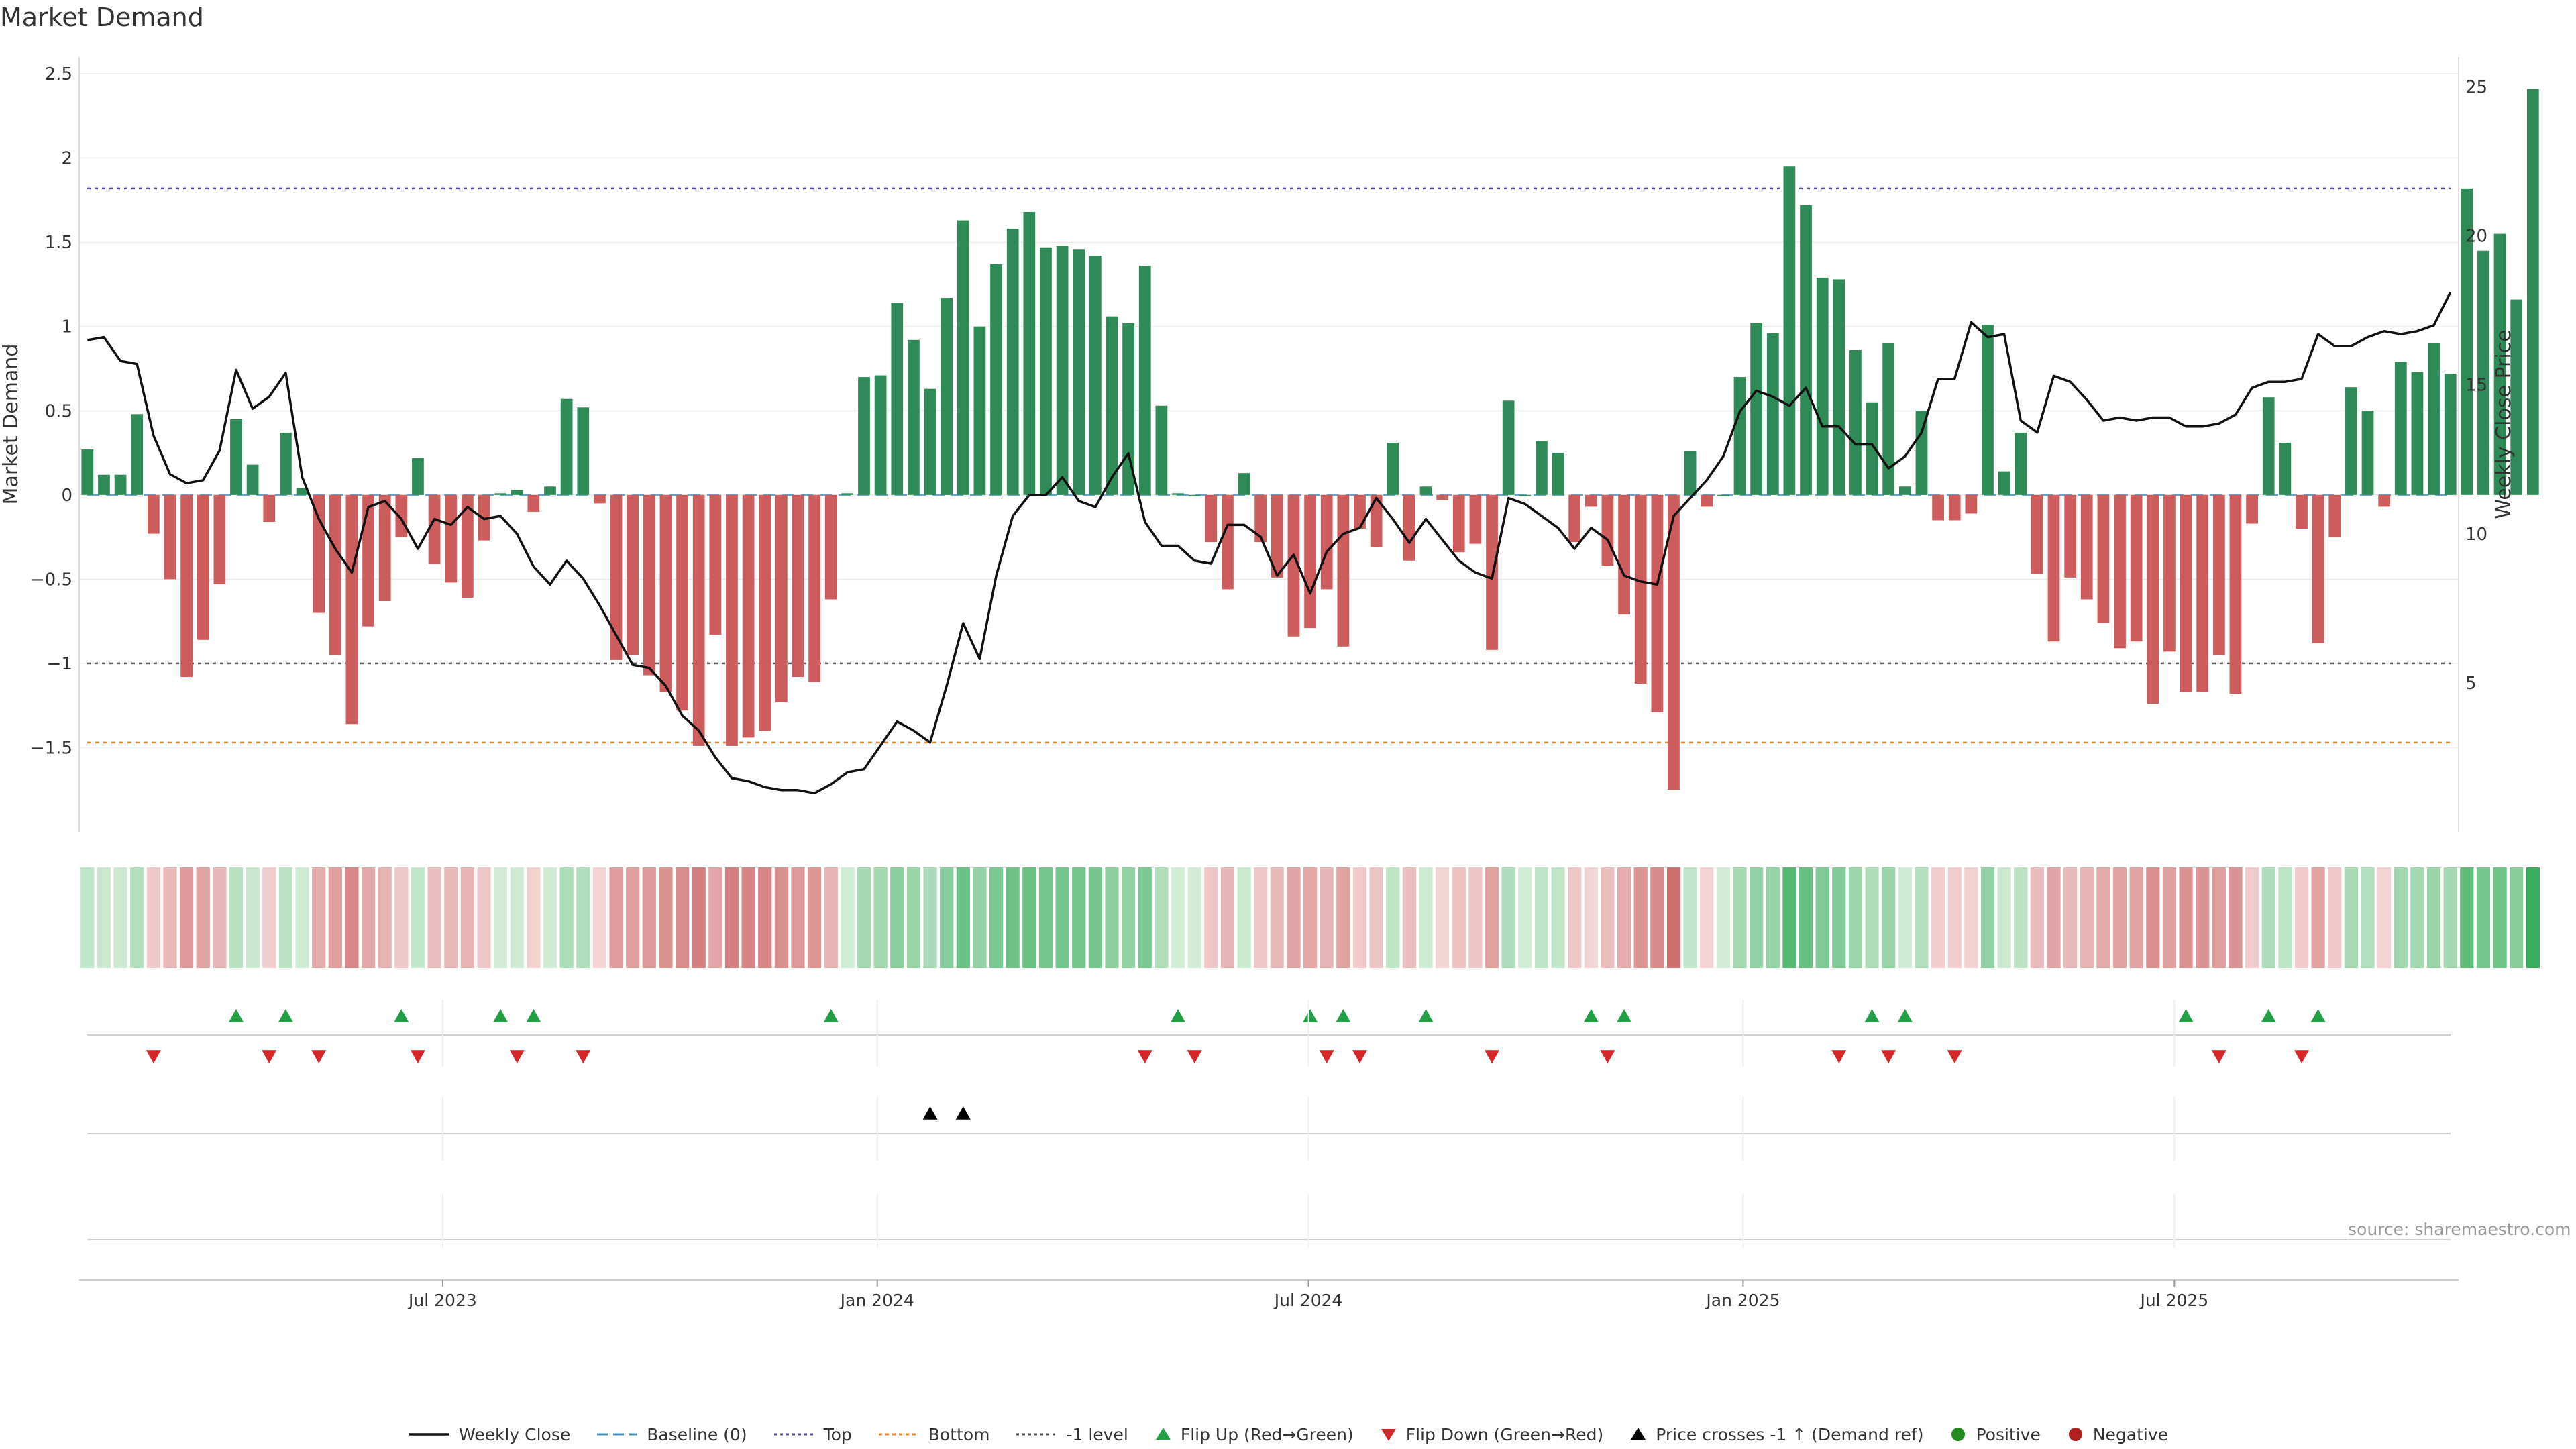 This screenshot has height=1449, width=2576. I want to click on x-tick-label: Jul 2025, so click(2173, 1300).